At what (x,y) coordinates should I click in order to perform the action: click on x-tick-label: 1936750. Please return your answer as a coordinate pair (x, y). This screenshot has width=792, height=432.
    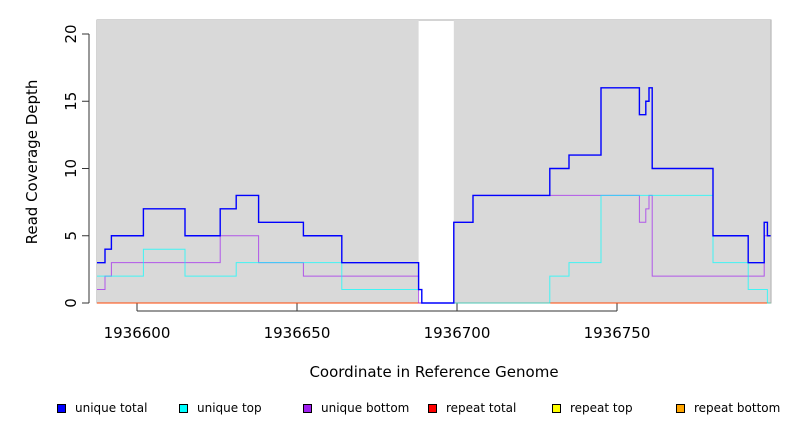
    Looking at the image, I should click on (617, 333).